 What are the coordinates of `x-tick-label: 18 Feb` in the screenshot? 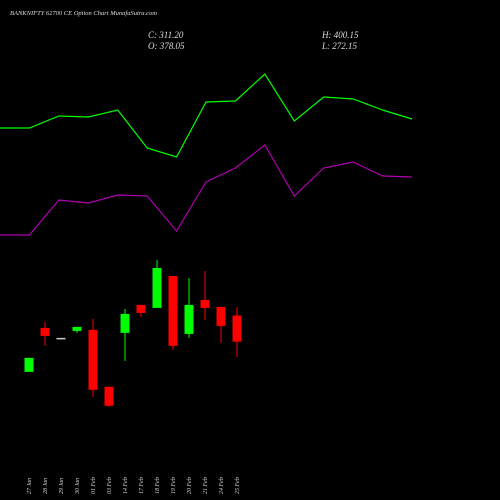 It's located at (158, 485).